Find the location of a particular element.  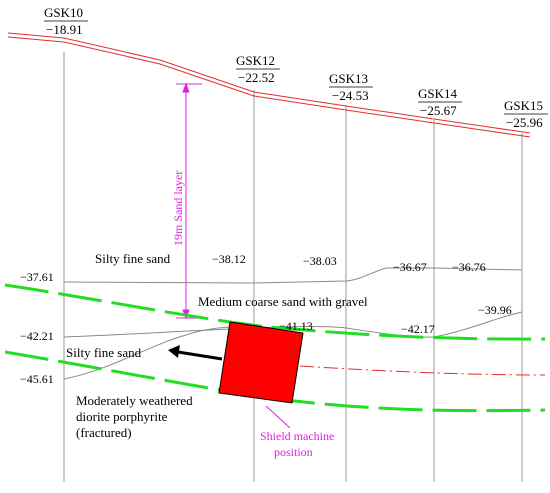

shield-label-line2: position is located at coordinates (293, 452).